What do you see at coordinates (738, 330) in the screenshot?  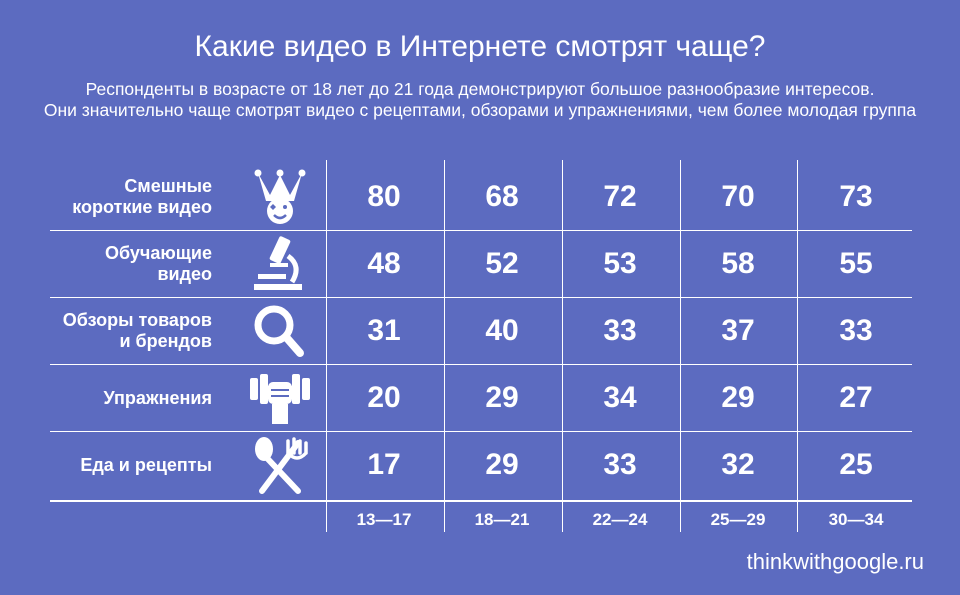 I see `data-cell: 37` at bounding box center [738, 330].